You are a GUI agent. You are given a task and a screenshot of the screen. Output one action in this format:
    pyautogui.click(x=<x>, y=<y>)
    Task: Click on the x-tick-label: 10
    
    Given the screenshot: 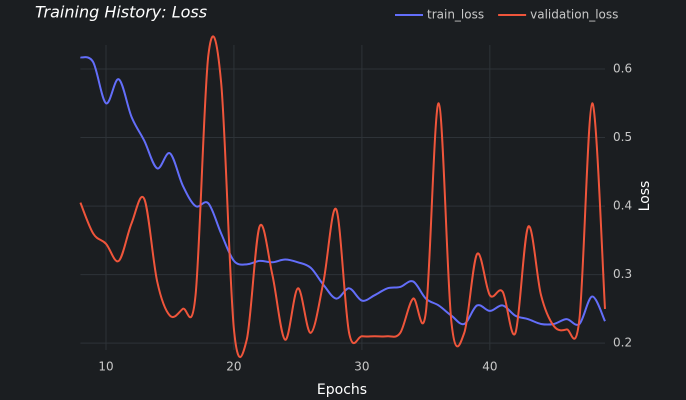 What is the action you would take?
    pyautogui.click(x=105, y=367)
    